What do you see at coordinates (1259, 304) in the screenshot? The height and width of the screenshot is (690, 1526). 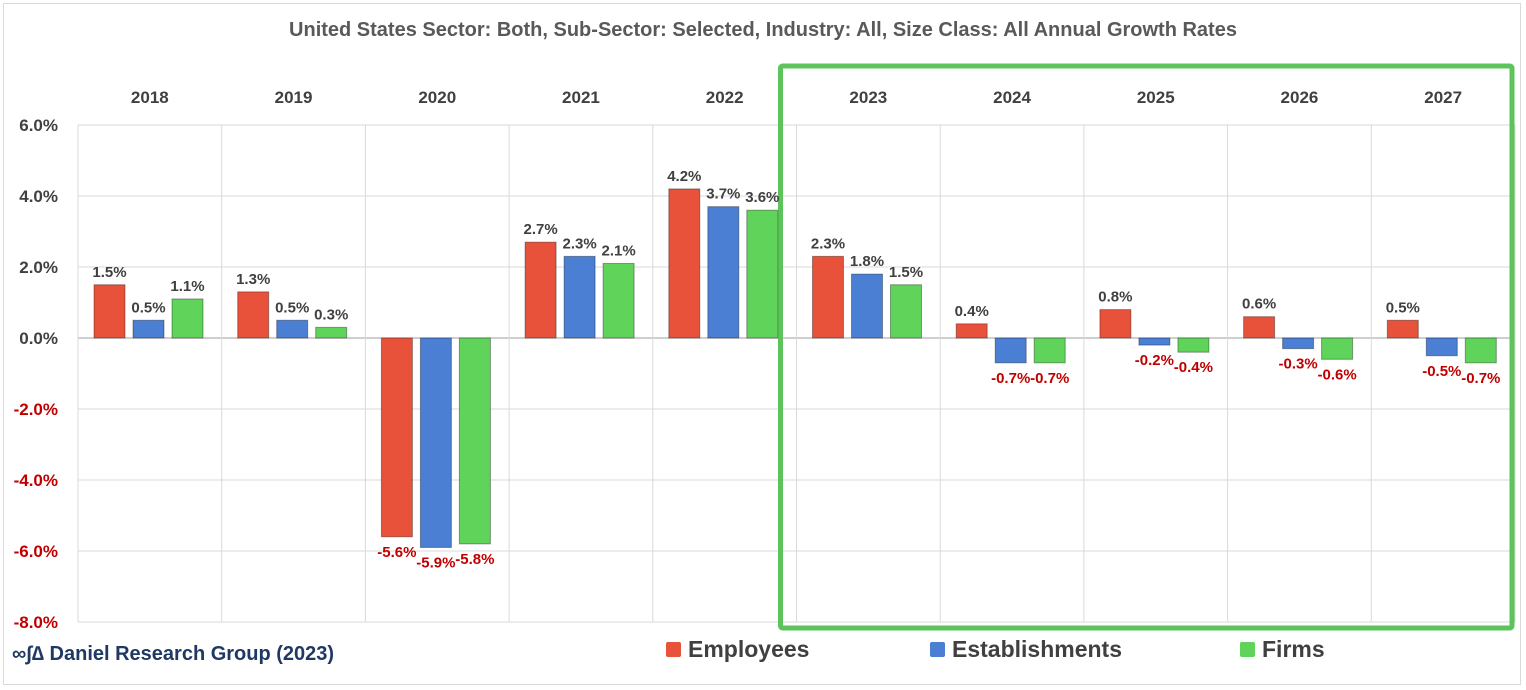 I see `data-label: 0.6%` at bounding box center [1259, 304].